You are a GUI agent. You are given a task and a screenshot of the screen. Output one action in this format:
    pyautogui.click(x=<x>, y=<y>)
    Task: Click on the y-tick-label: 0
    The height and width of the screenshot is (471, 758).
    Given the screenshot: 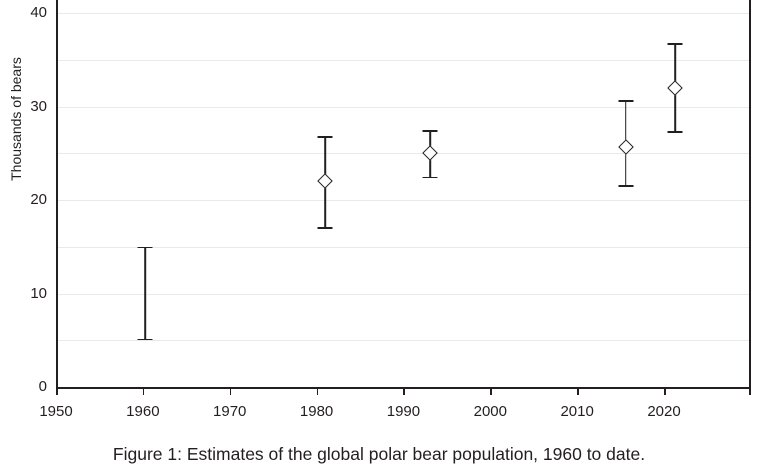 What is the action you would take?
    pyautogui.click(x=42, y=387)
    